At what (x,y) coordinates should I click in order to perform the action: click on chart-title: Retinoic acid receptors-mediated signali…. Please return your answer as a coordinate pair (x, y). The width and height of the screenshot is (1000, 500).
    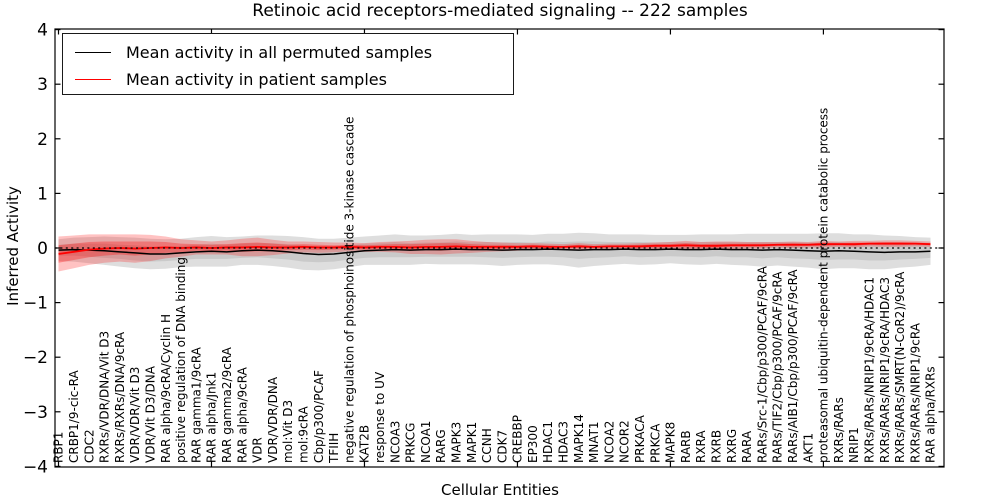
    Looking at the image, I should click on (500, 11).